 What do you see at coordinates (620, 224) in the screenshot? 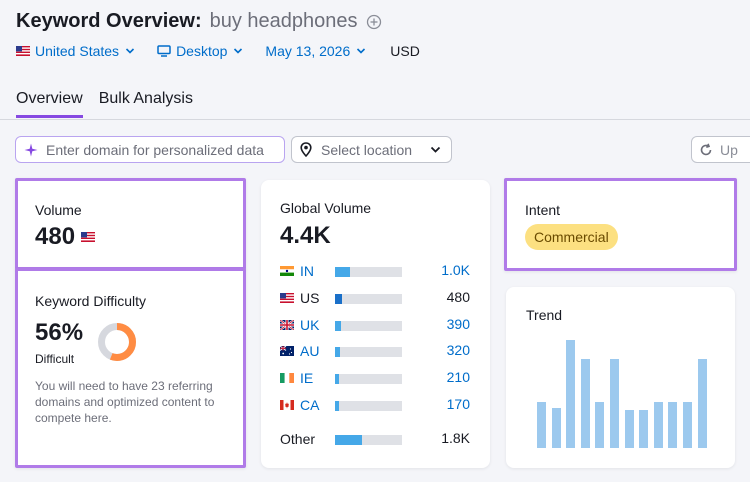
I see `intent-card: Intent Commercial` at bounding box center [620, 224].